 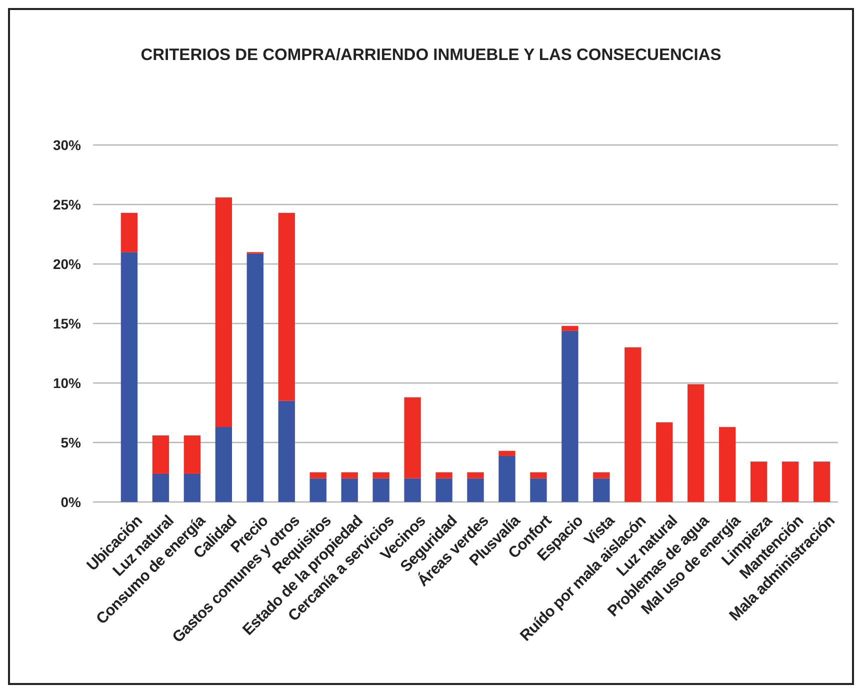 What do you see at coordinates (67, 204) in the screenshot?
I see `y-tick-label: 25%` at bounding box center [67, 204].